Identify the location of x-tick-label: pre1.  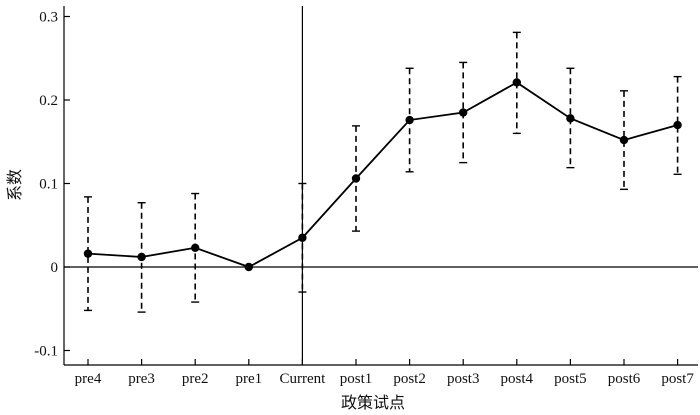
(248, 379).